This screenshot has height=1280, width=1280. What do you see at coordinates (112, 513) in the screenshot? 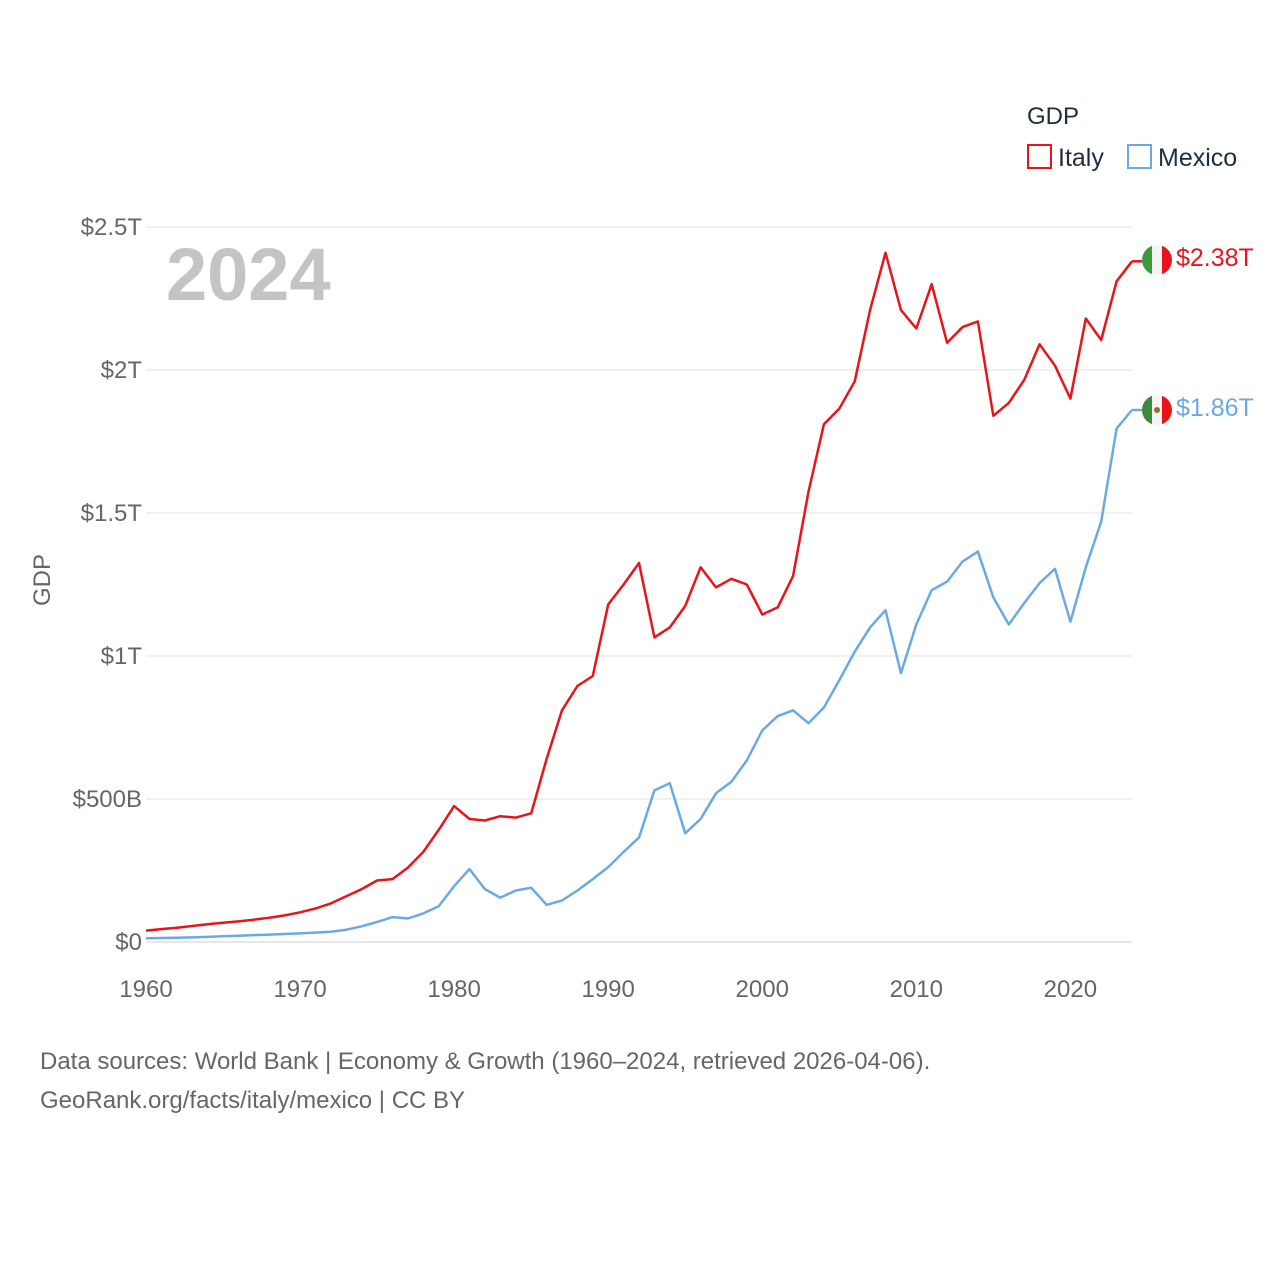
I see `y-tick-label: $1.5T` at bounding box center [112, 513].